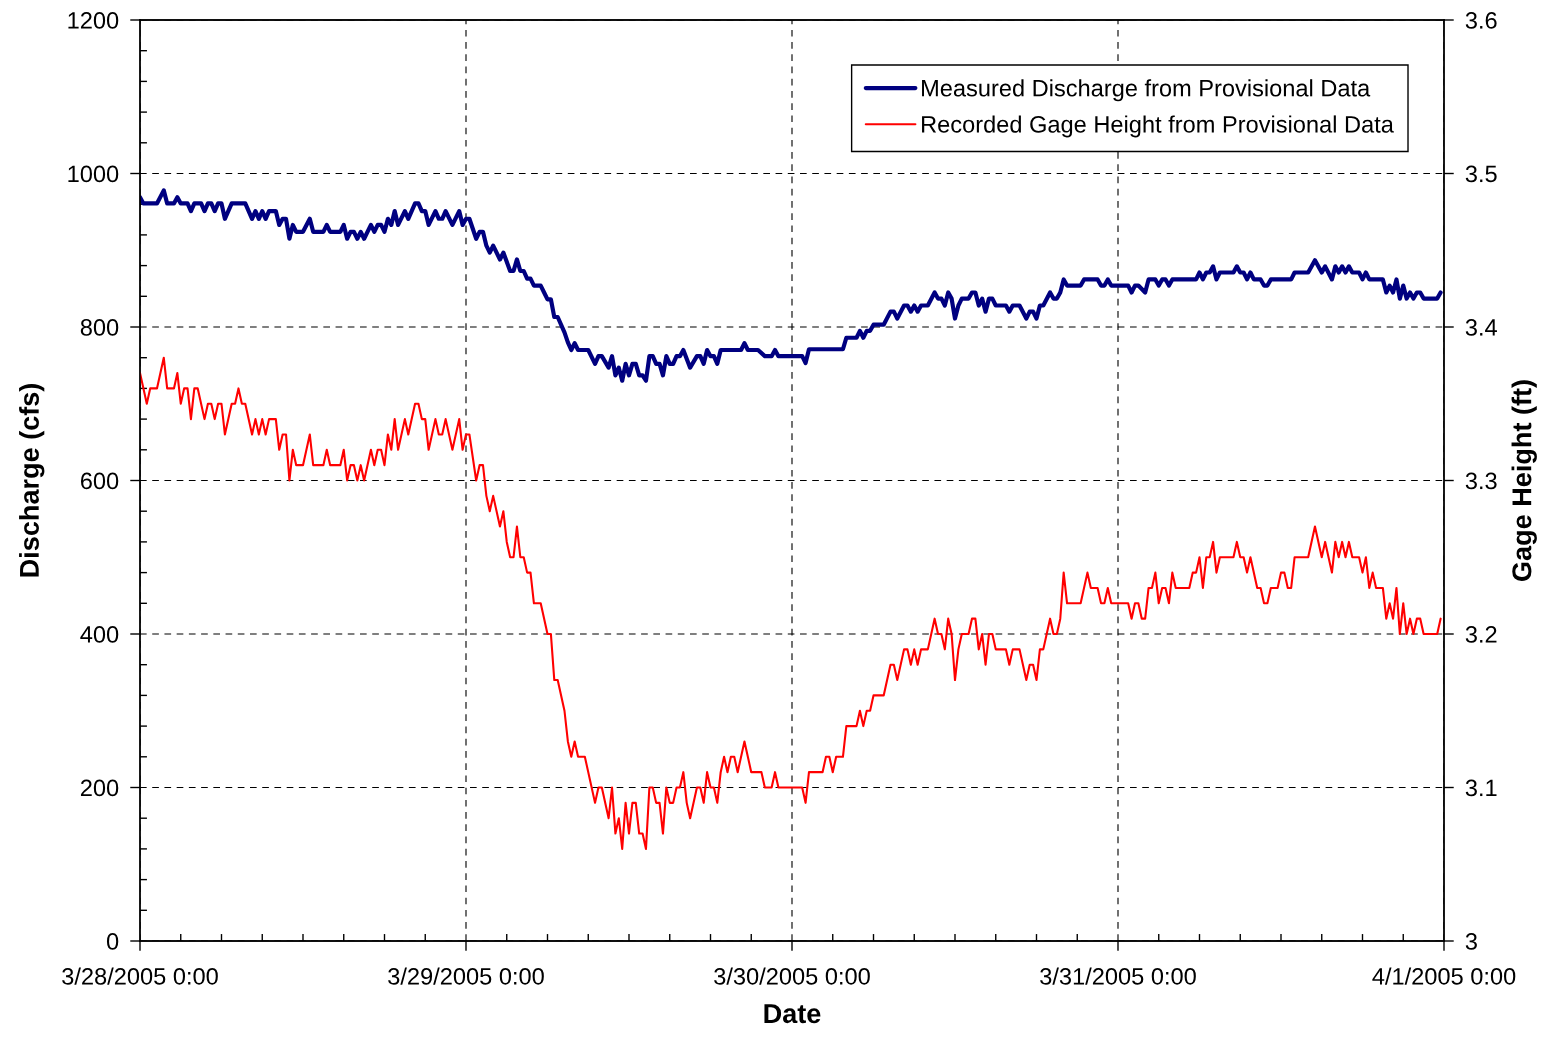 The height and width of the screenshot is (1040, 1547). I want to click on y-tick-label: 0, so click(112, 941).